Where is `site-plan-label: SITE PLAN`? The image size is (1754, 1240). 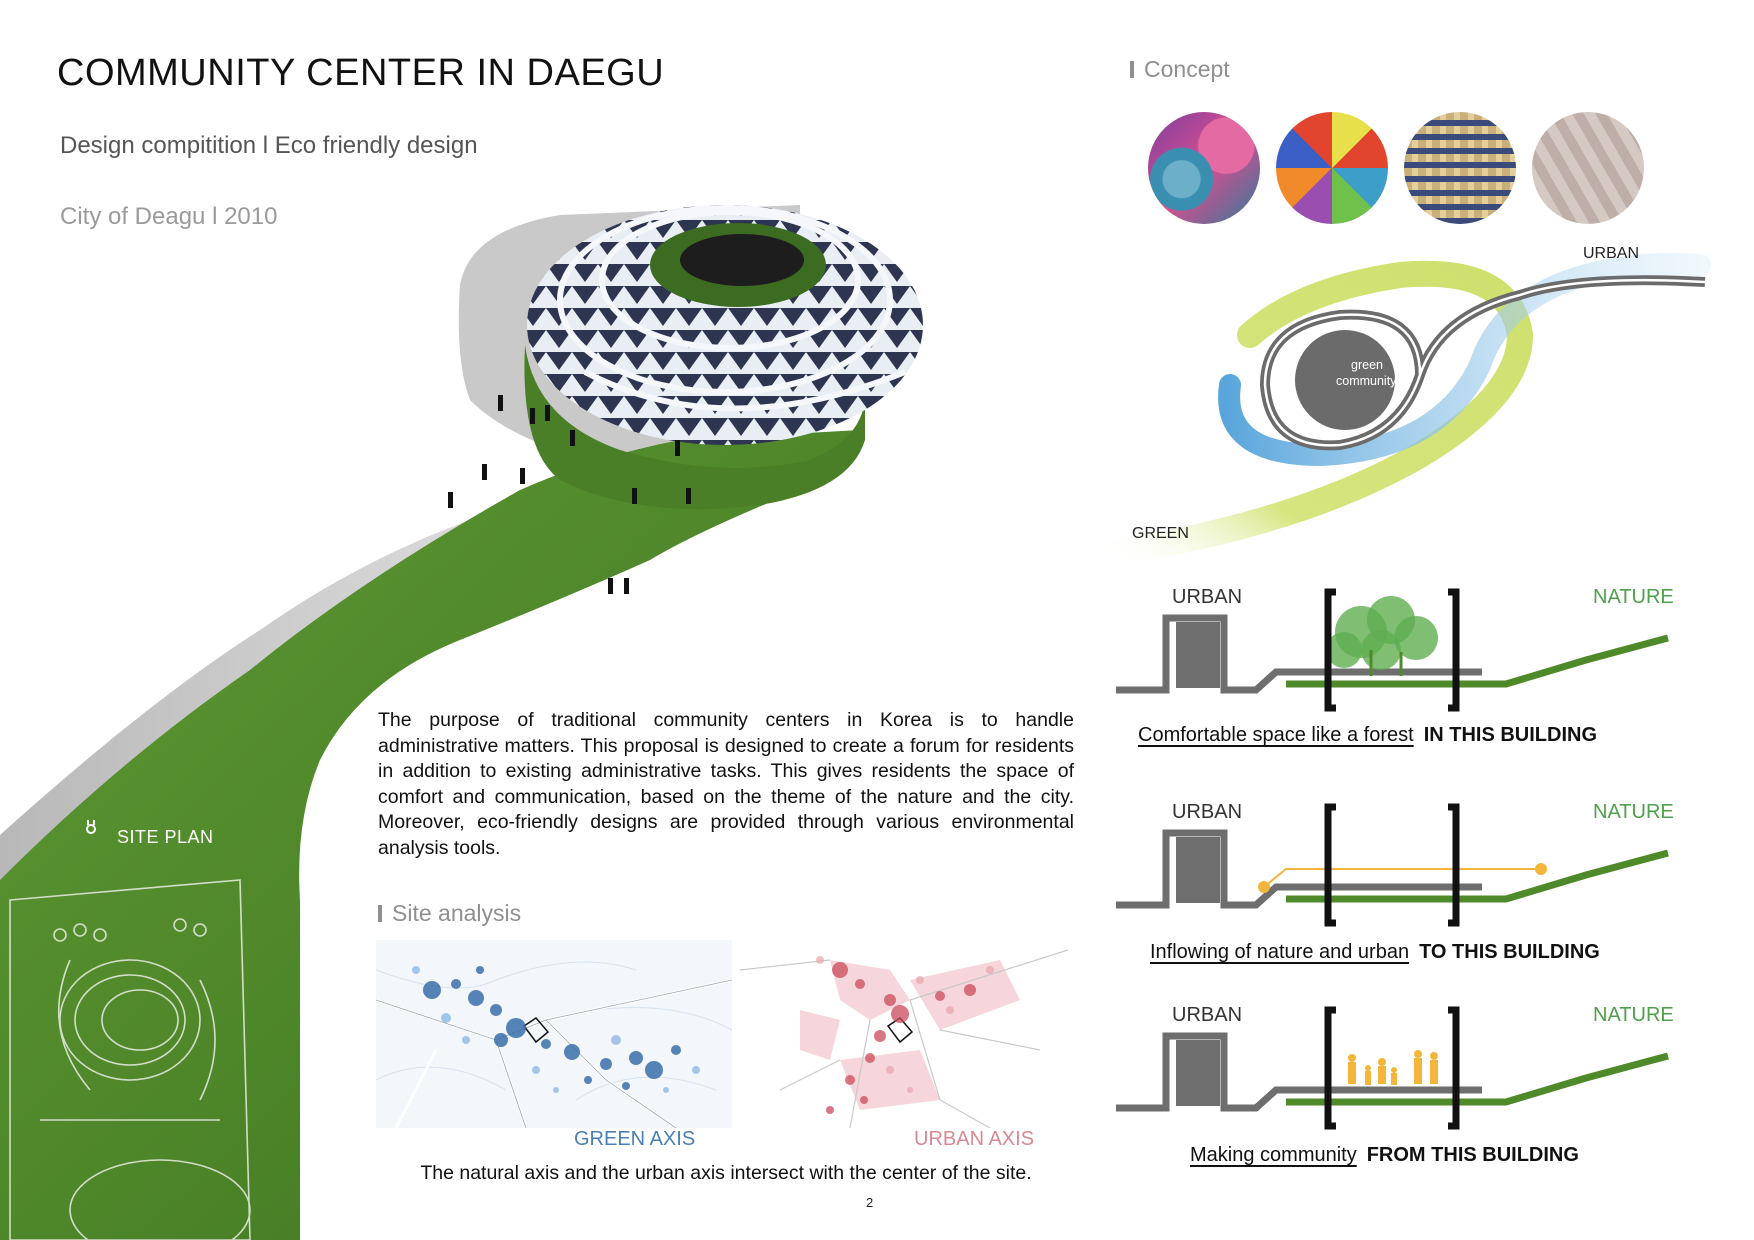 site-plan-label: SITE PLAN is located at coordinates (165, 837).